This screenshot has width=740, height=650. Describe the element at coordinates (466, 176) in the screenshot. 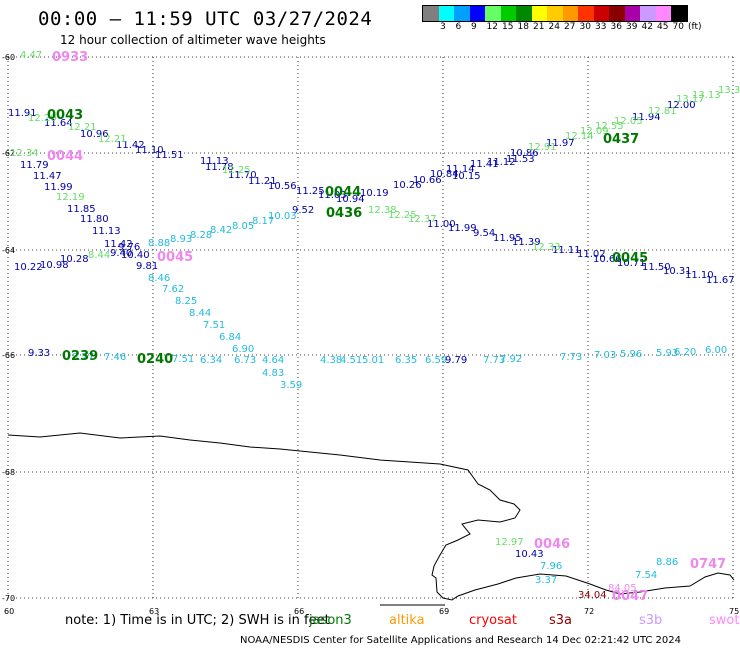

I see `wave-height-value: 10.15` at that location.